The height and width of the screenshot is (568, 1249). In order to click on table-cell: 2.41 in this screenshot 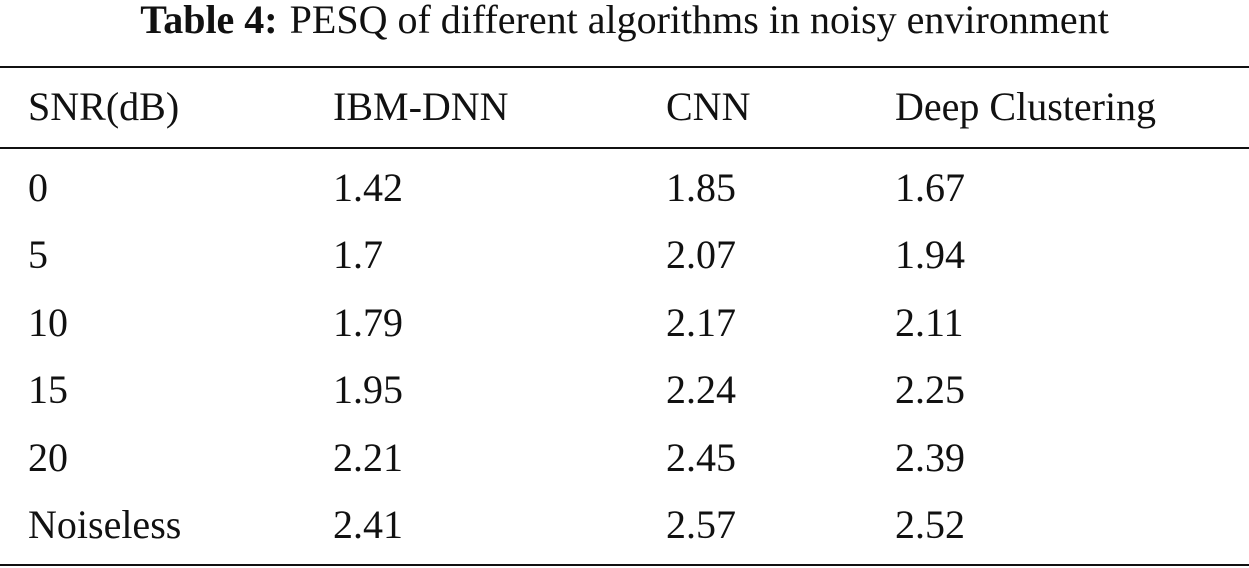, I will do `click(368, 524)`.